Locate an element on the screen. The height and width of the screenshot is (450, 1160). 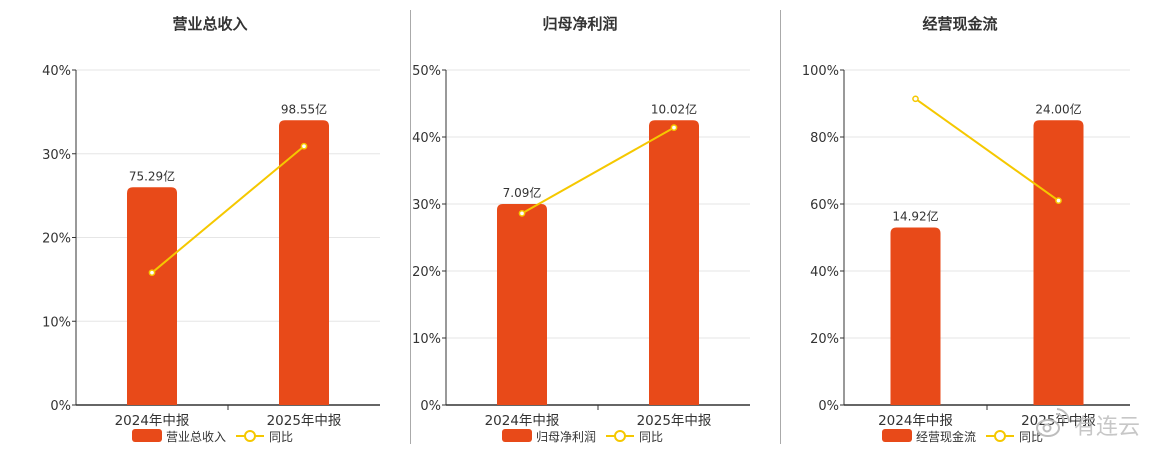
data-label: 10.02亿 is located at coordinates (674, 108).